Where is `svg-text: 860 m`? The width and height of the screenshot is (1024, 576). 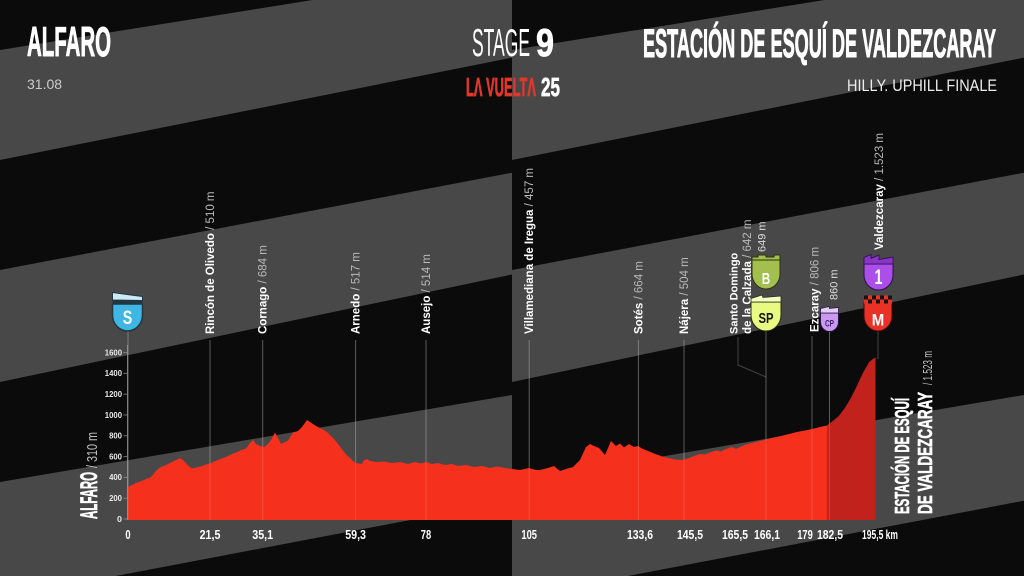 svg-text: 860 m is located at coordinates (835, 284).